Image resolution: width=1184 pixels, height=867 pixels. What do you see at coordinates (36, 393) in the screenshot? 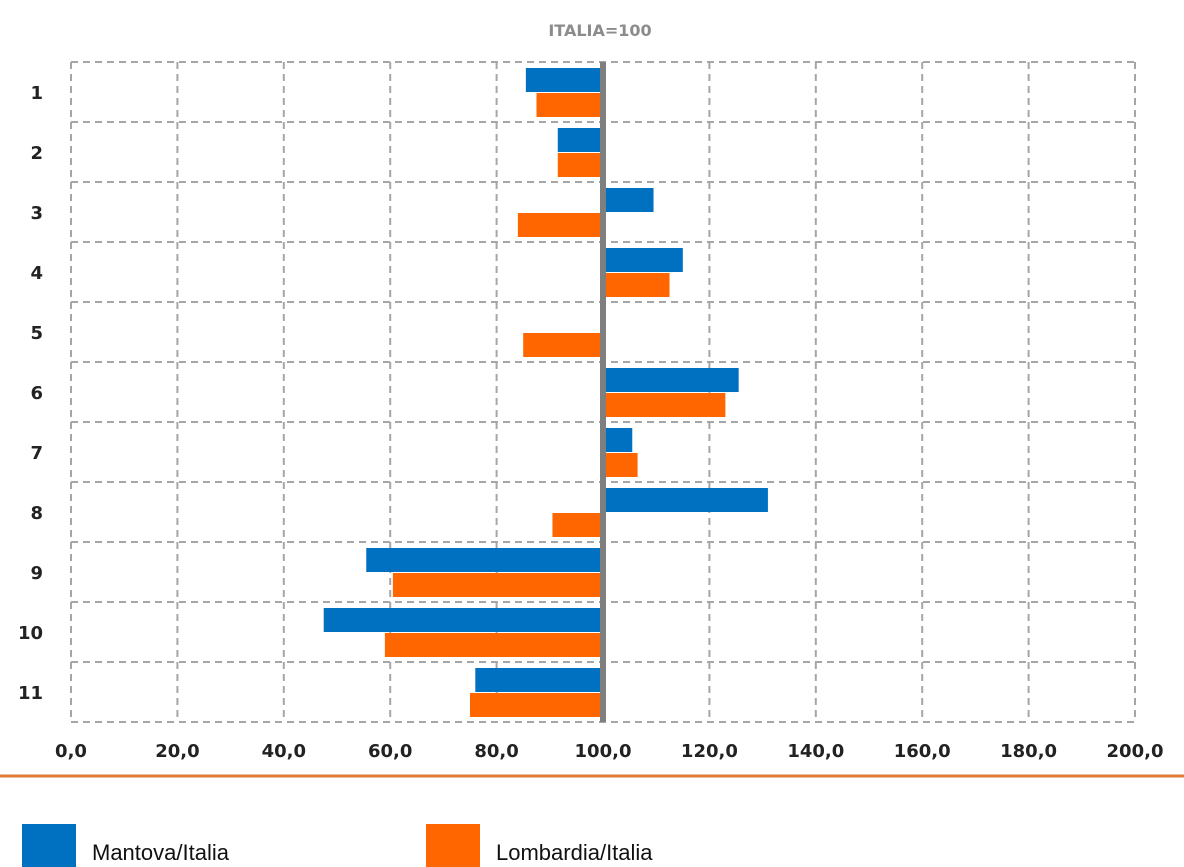
I see `category-label: 6` at bounding box center [36, 393].